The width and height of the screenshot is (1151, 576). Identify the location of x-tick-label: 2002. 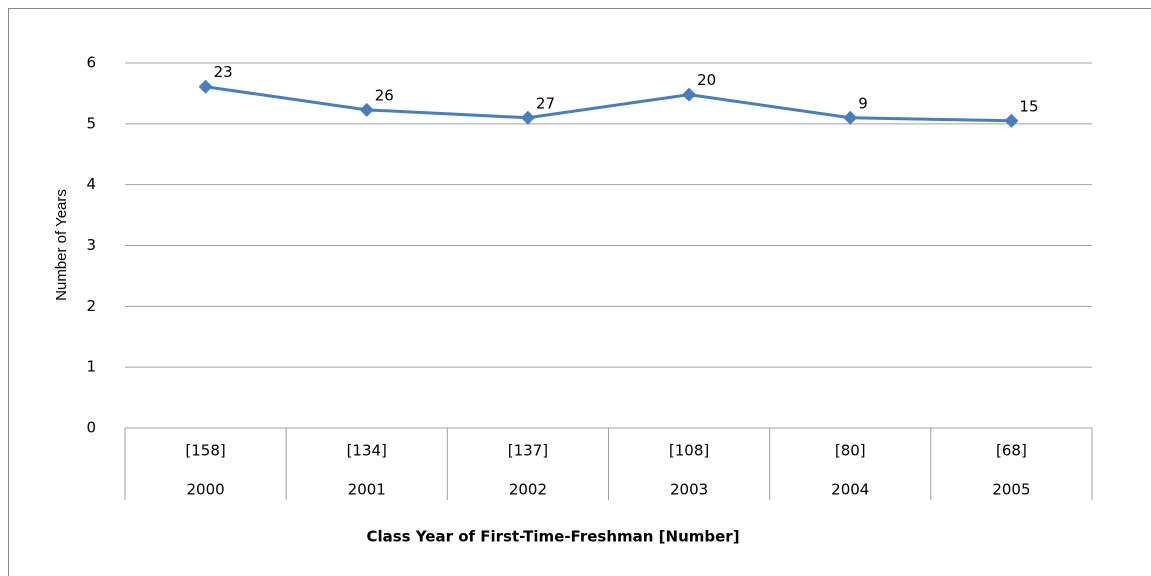
(528, 490).